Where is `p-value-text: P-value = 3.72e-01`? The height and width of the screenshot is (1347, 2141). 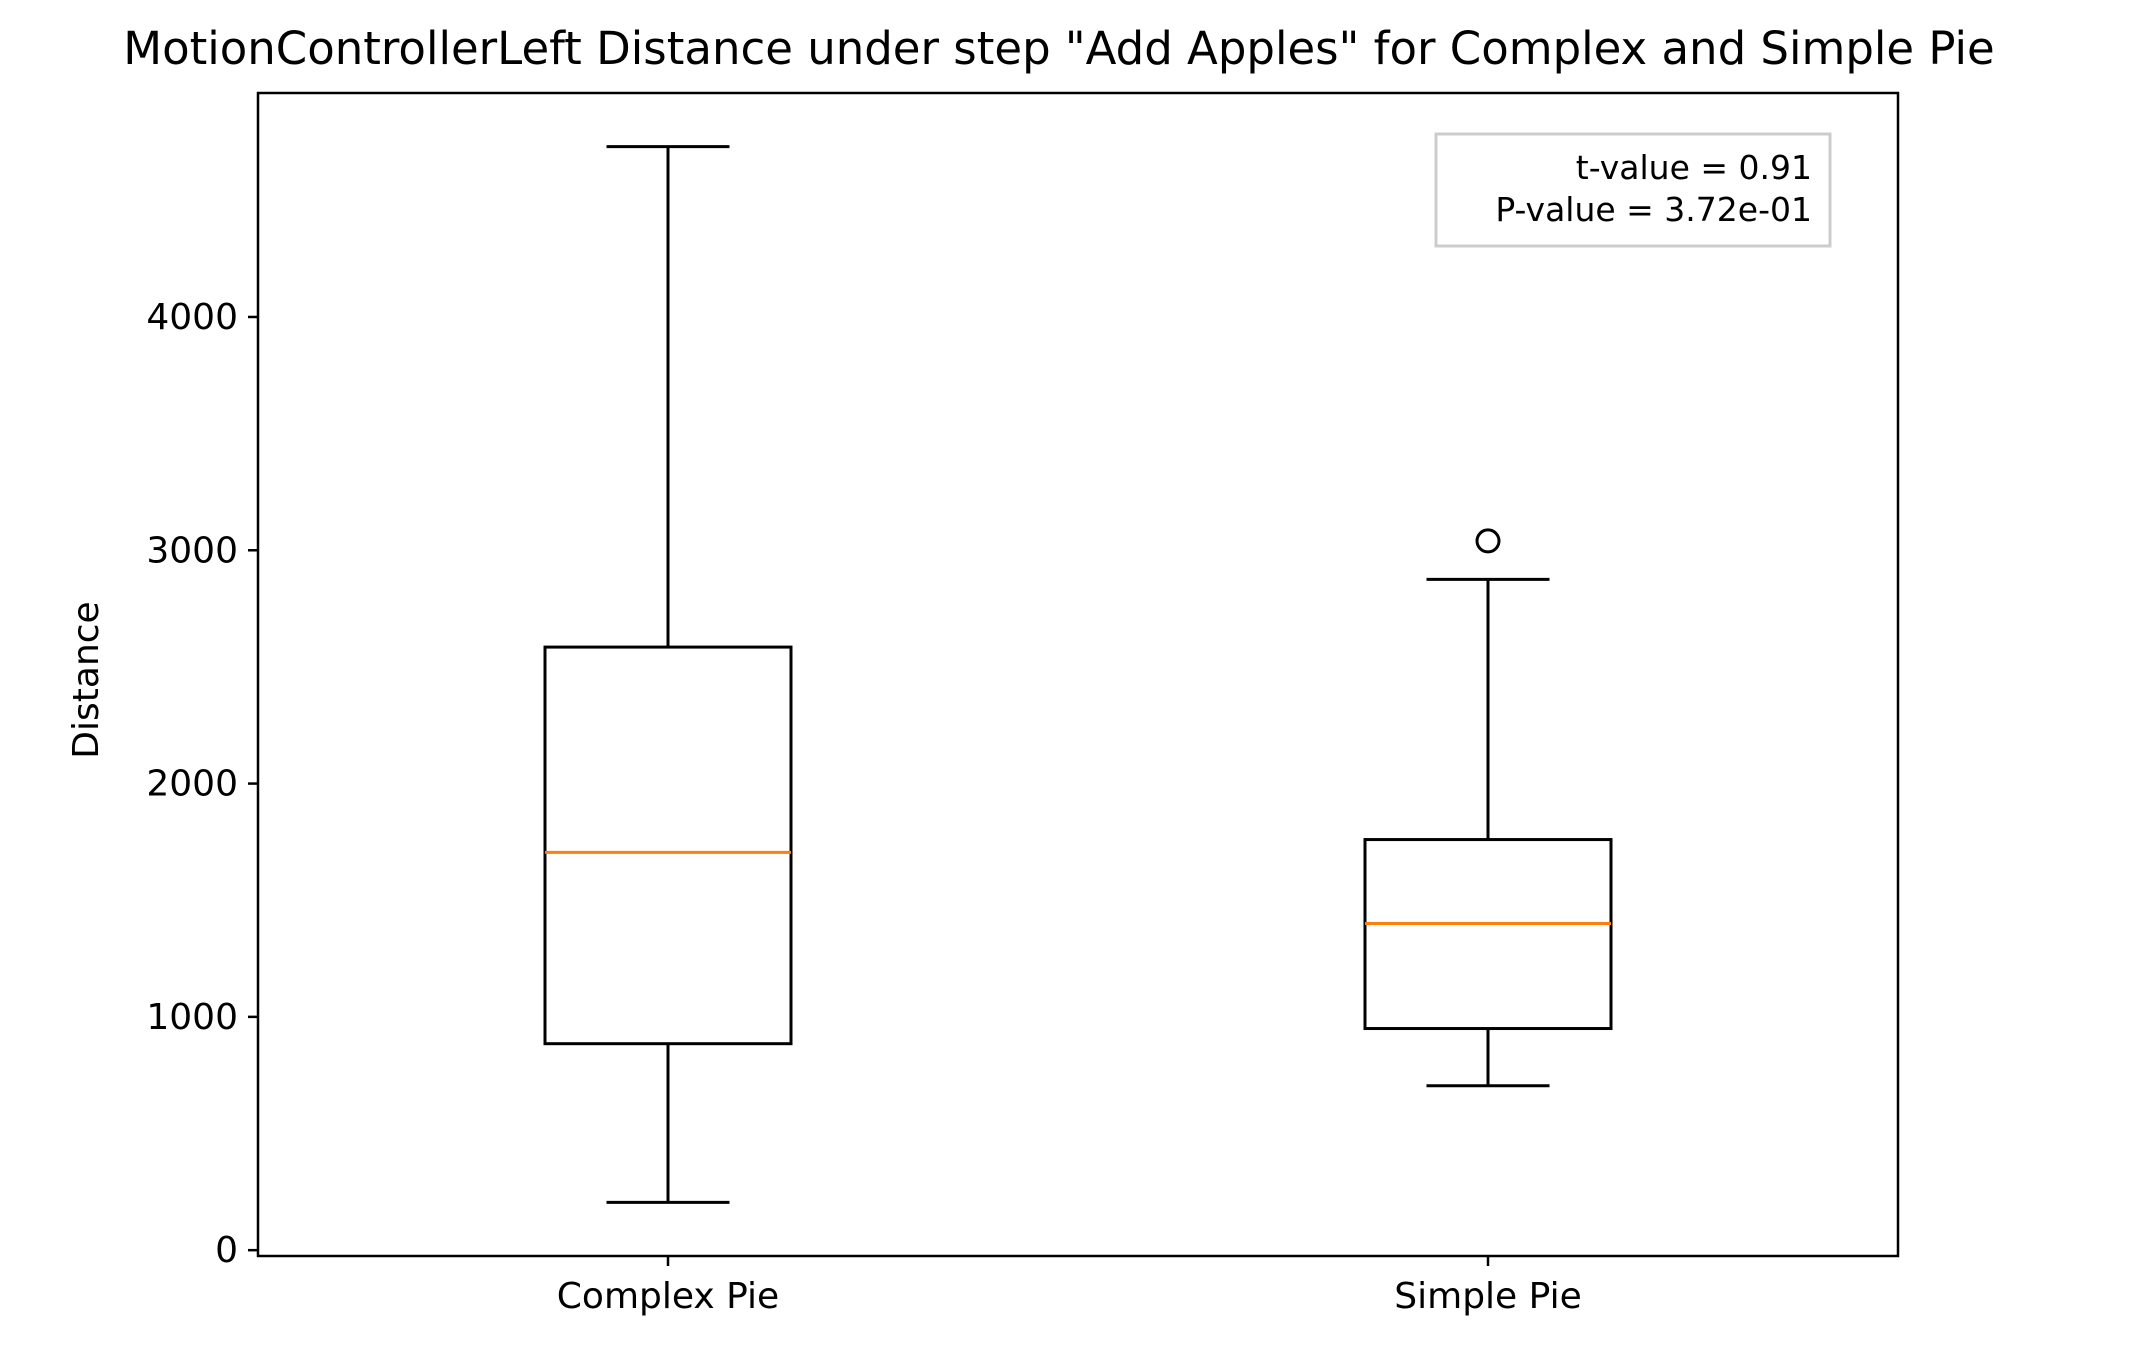 p-value-text: P-value = 3.72e-01 is located at coordinates (1653, 209).